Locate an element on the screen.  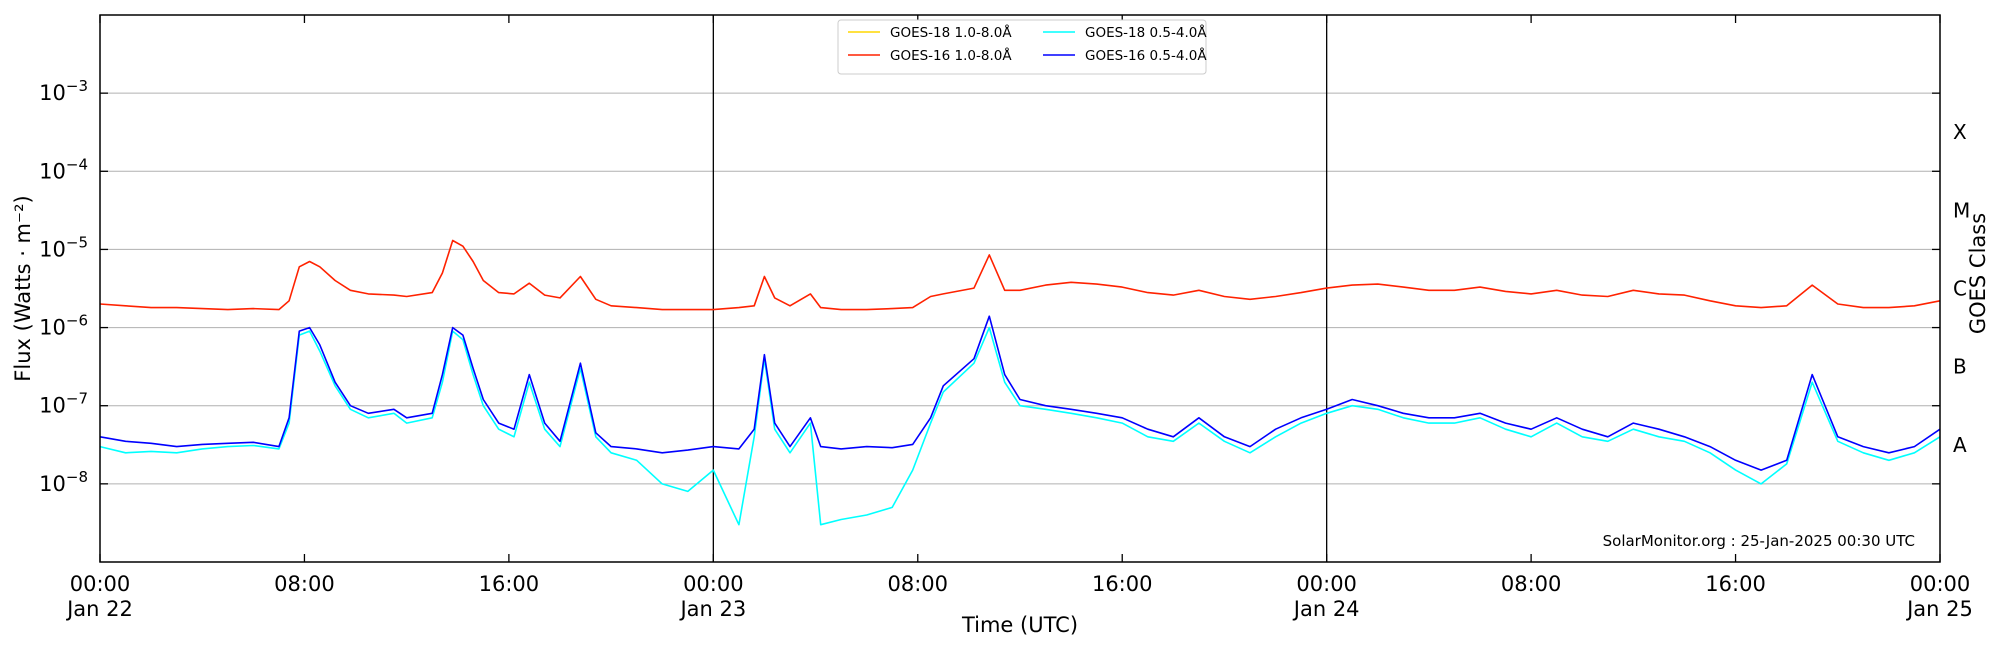
legend-label: GOES-16 1.0-8.0Å is located at coordinates (951, 55).